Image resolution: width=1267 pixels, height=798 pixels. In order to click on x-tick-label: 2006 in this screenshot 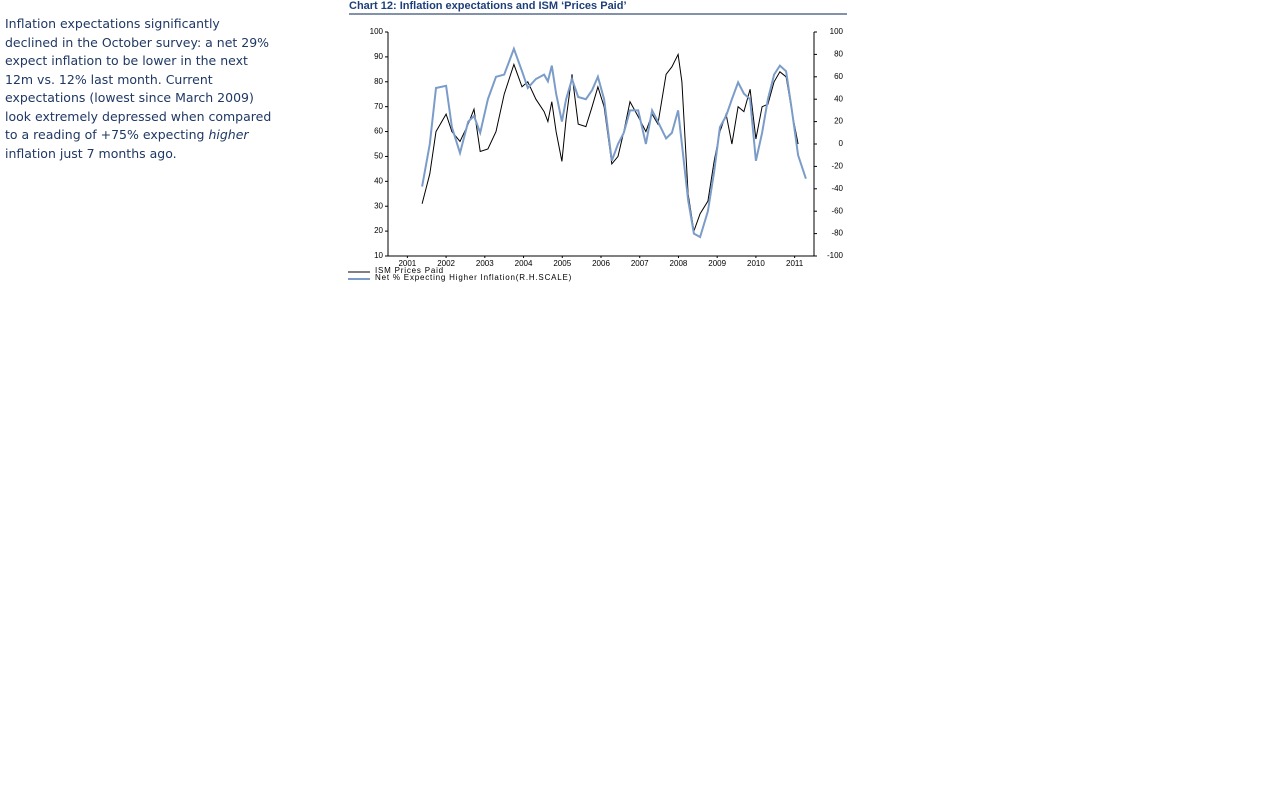, I will do `click(601, 263)`.